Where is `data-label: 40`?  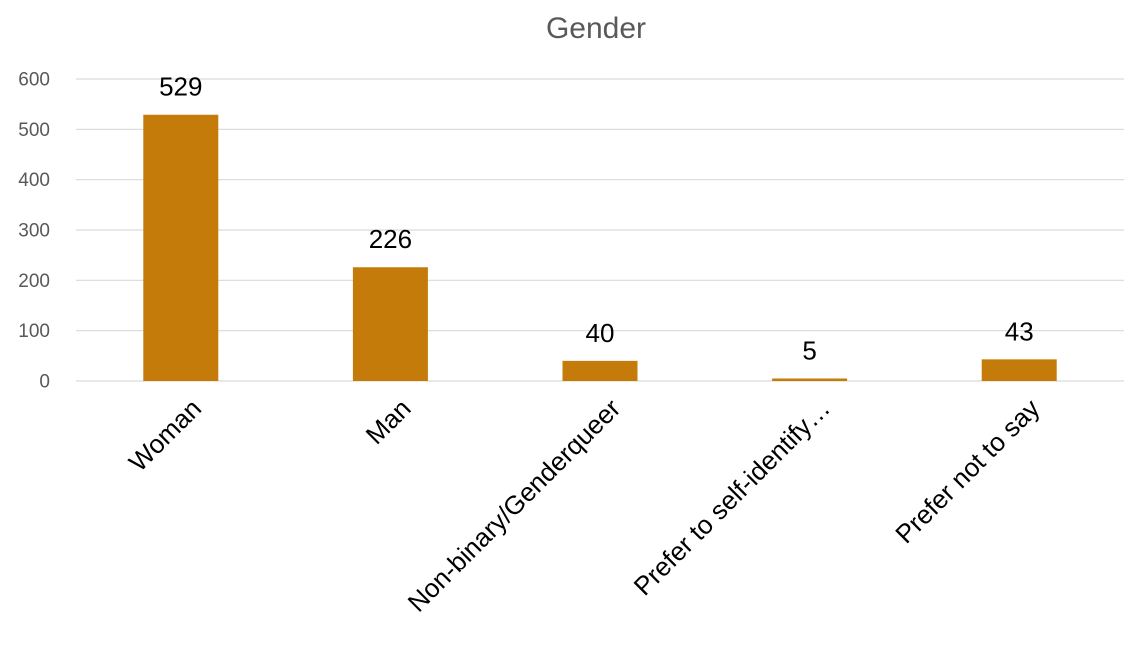 data-label: 40 is located at coordinates (600, 333).